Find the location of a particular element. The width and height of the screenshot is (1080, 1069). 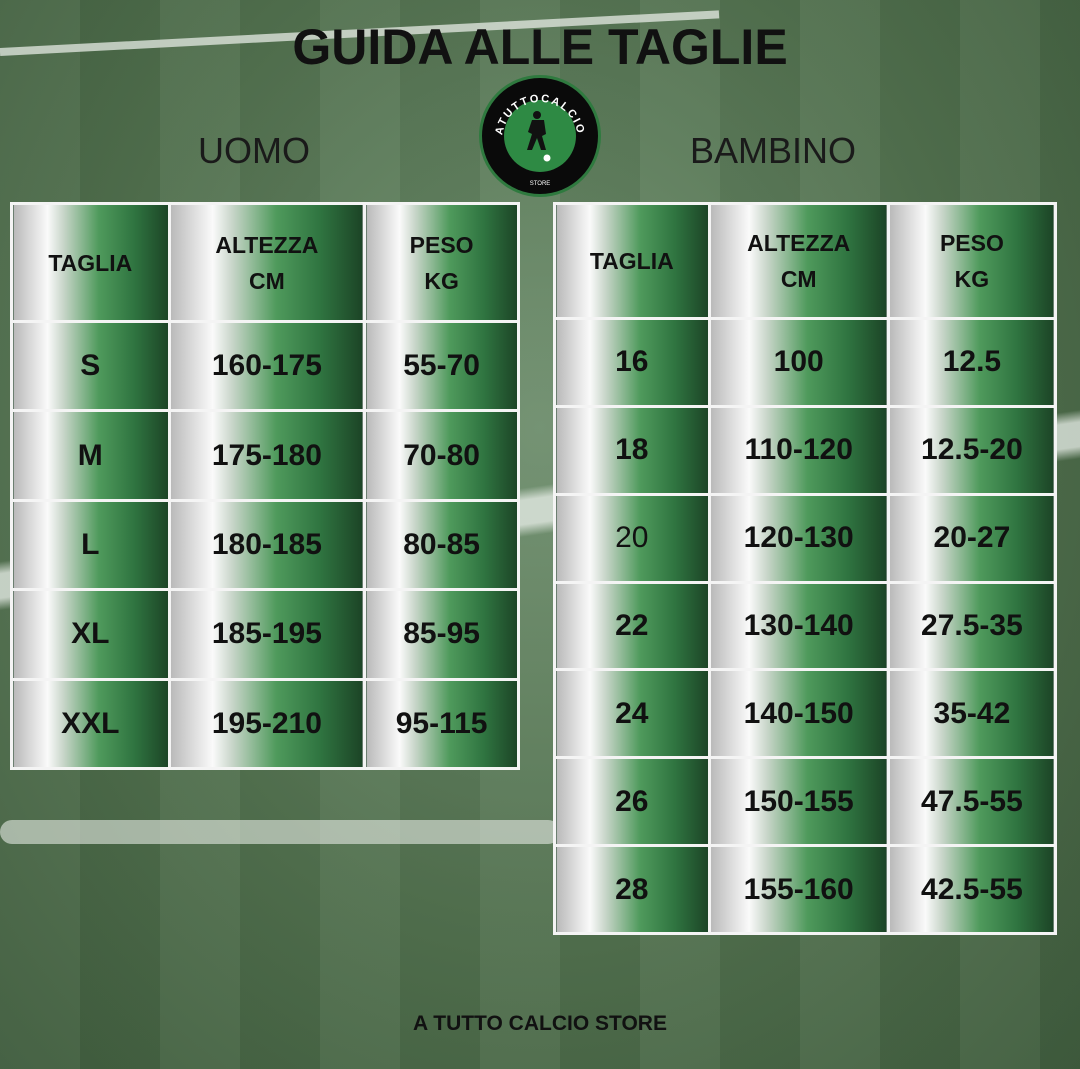

weight-cell: 95-115 is located at coordinates (441, 724).